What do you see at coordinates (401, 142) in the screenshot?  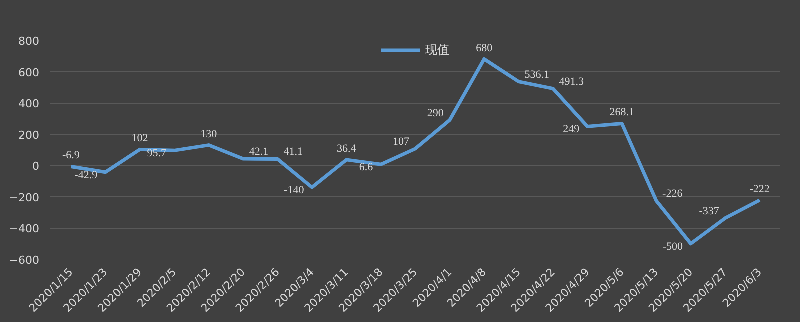 I see `data-label: 107` at bounding box center [401, 142].